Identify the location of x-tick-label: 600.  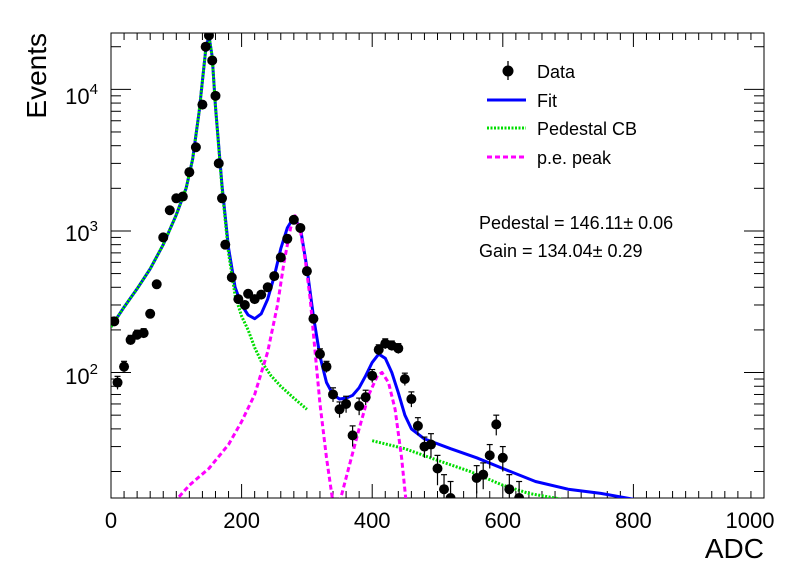
(502, 520).